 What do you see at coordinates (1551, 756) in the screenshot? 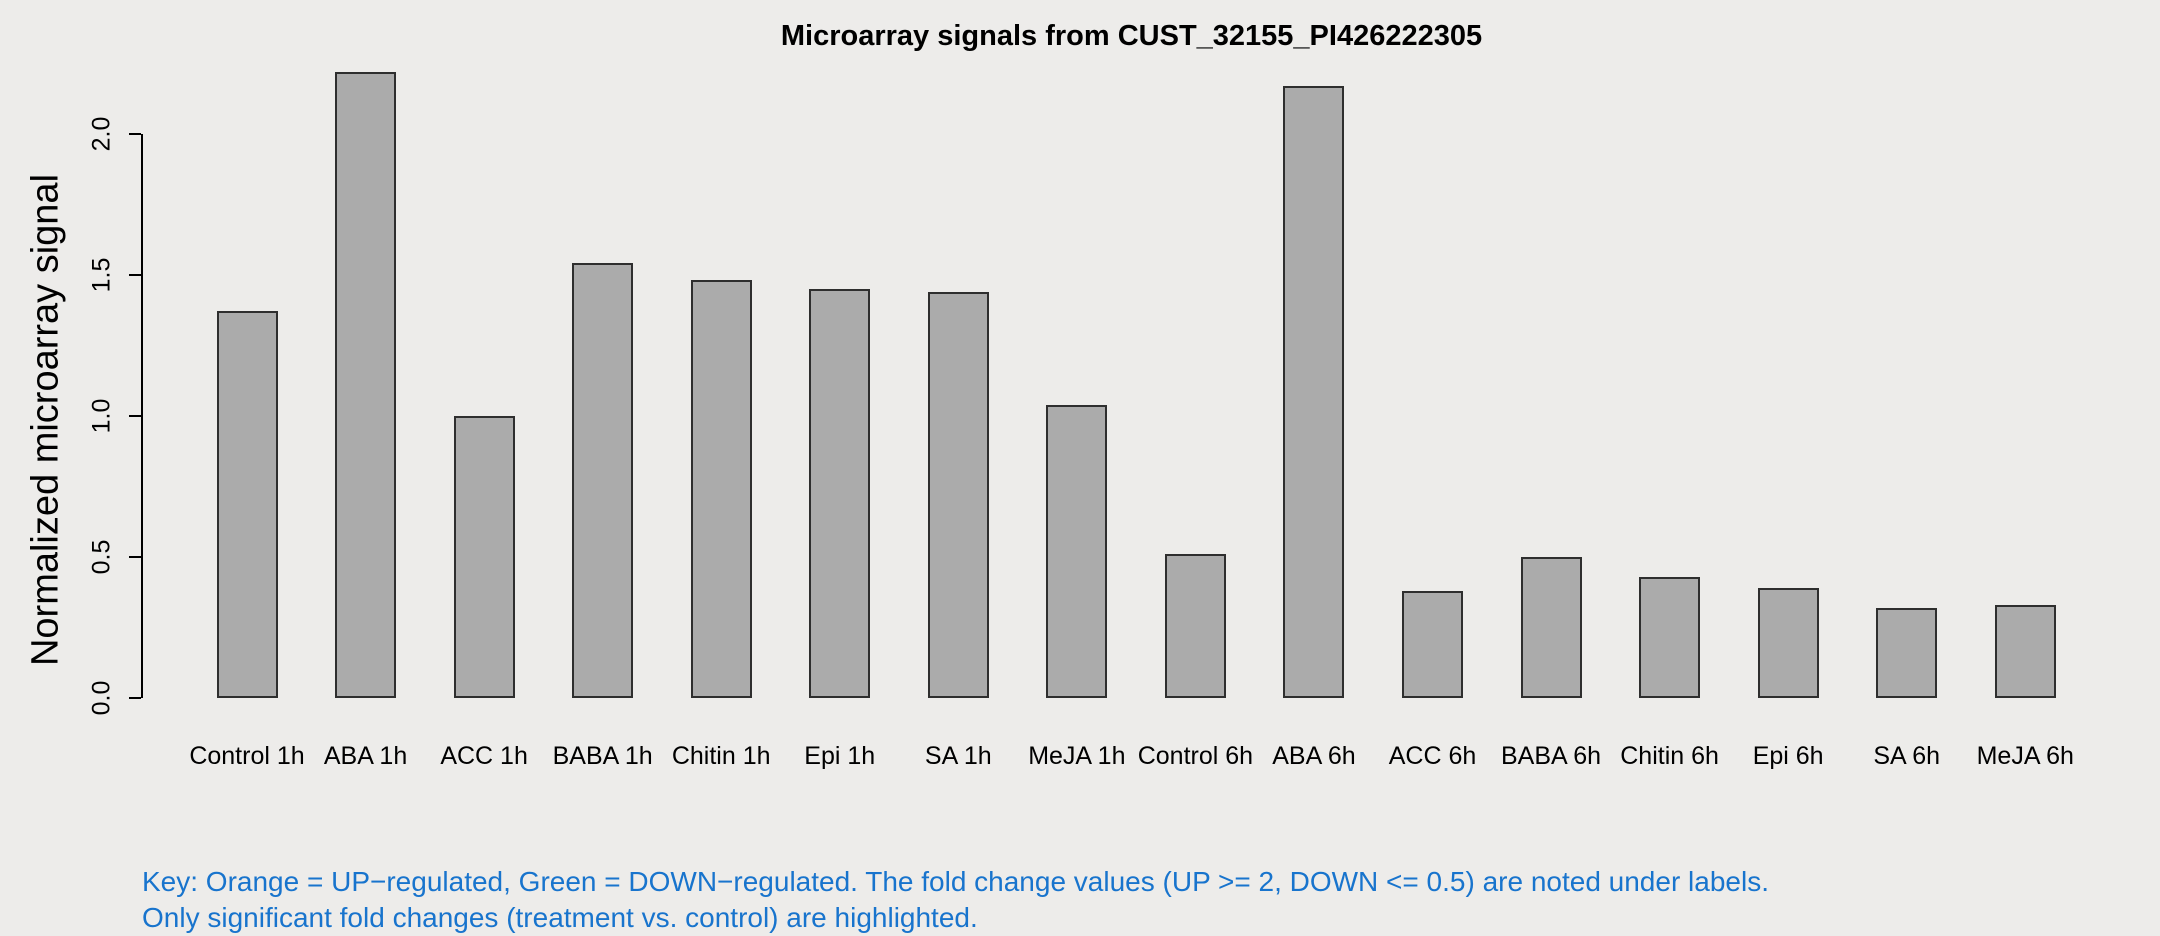
I see `x-axis-label: BABA 6h` at bounding box center [1551, 756].